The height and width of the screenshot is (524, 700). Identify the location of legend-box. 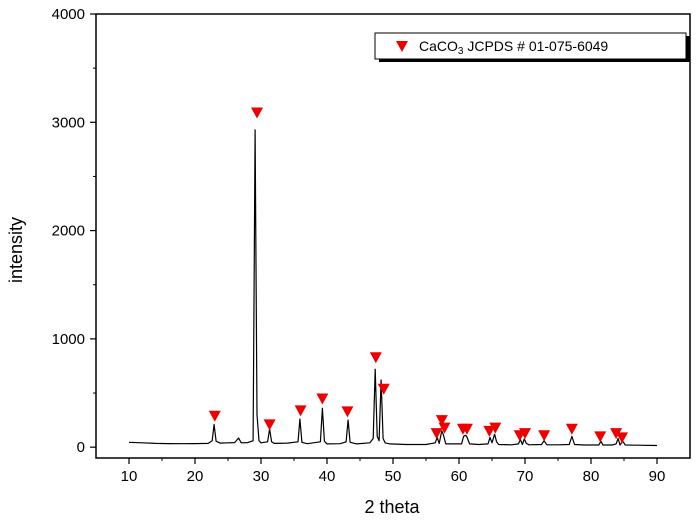
(530, 46).